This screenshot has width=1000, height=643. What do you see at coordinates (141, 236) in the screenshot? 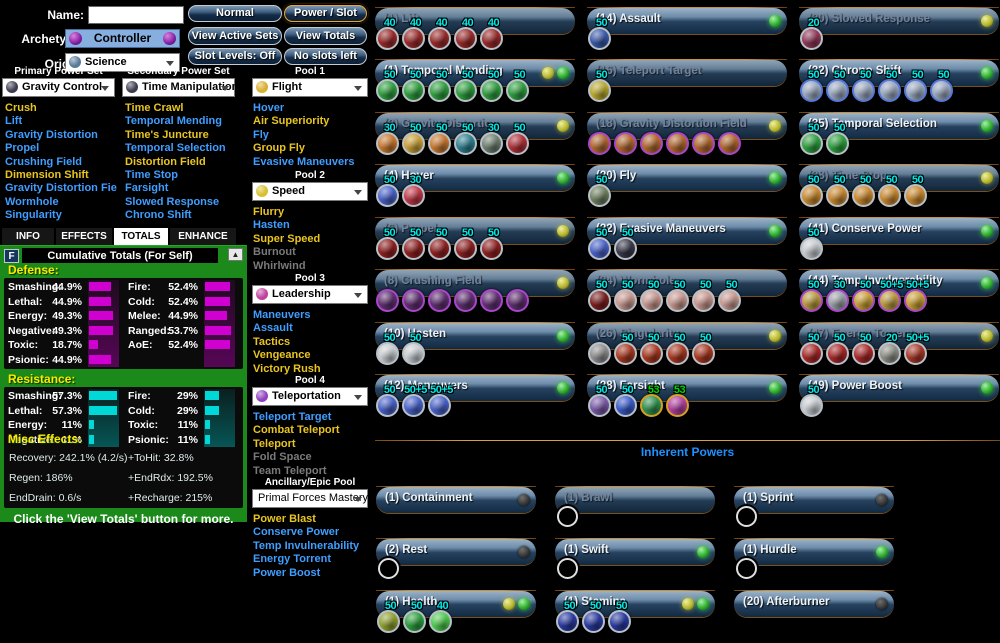
I see `tab-totals: TOTALS` at bounding box center [141, 236].